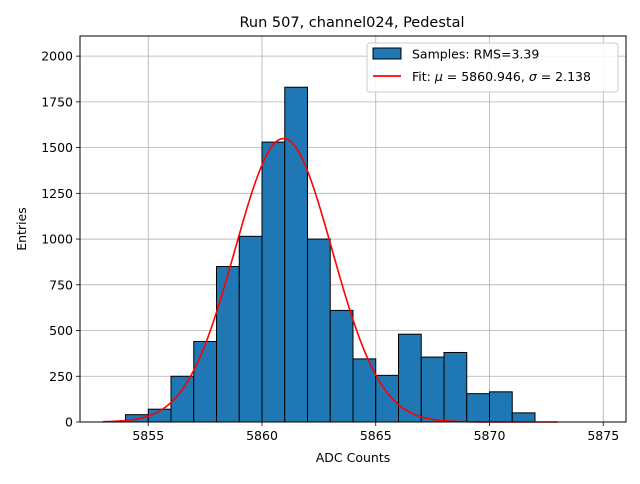 Image resolution: width=640 pixels, height=484 pixels. What do you see at coordinates (533, 76) in the screenshot?
I see `legend-fit-sigma-symbol: σ` at bounding box center [533, 76].